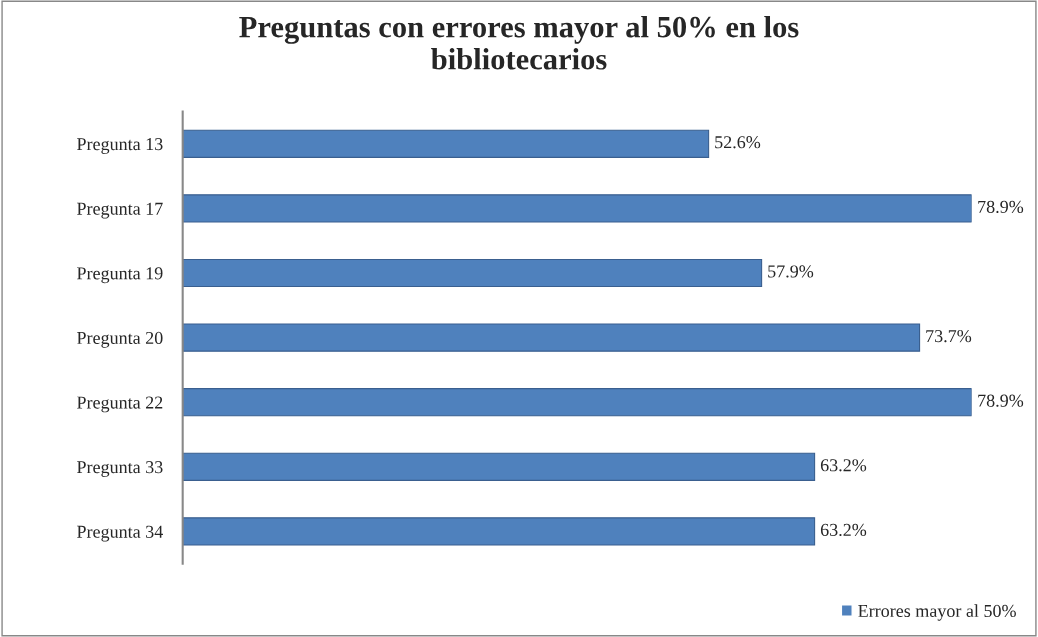 This screenshot has height=637, width=1038. I want to click on y-tick-label: Pregunta 34, so click(120, 533).